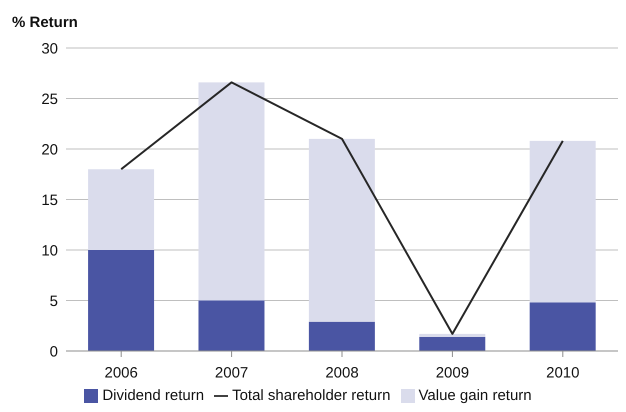  Describe the element at coordinates (54, 301) in the screenshot. I see `y-tick-label: 5` at that location.